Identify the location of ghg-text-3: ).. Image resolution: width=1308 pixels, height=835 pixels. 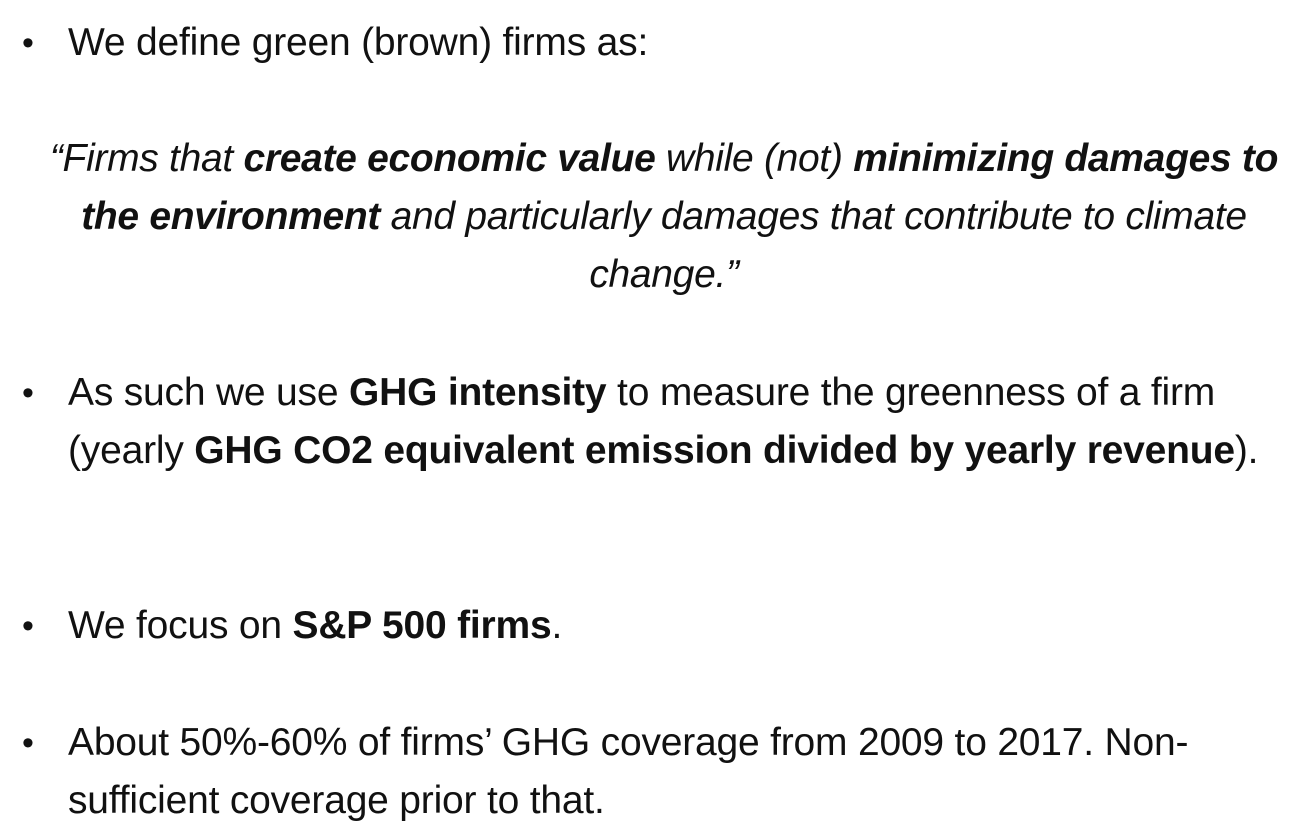
(1246, 450).